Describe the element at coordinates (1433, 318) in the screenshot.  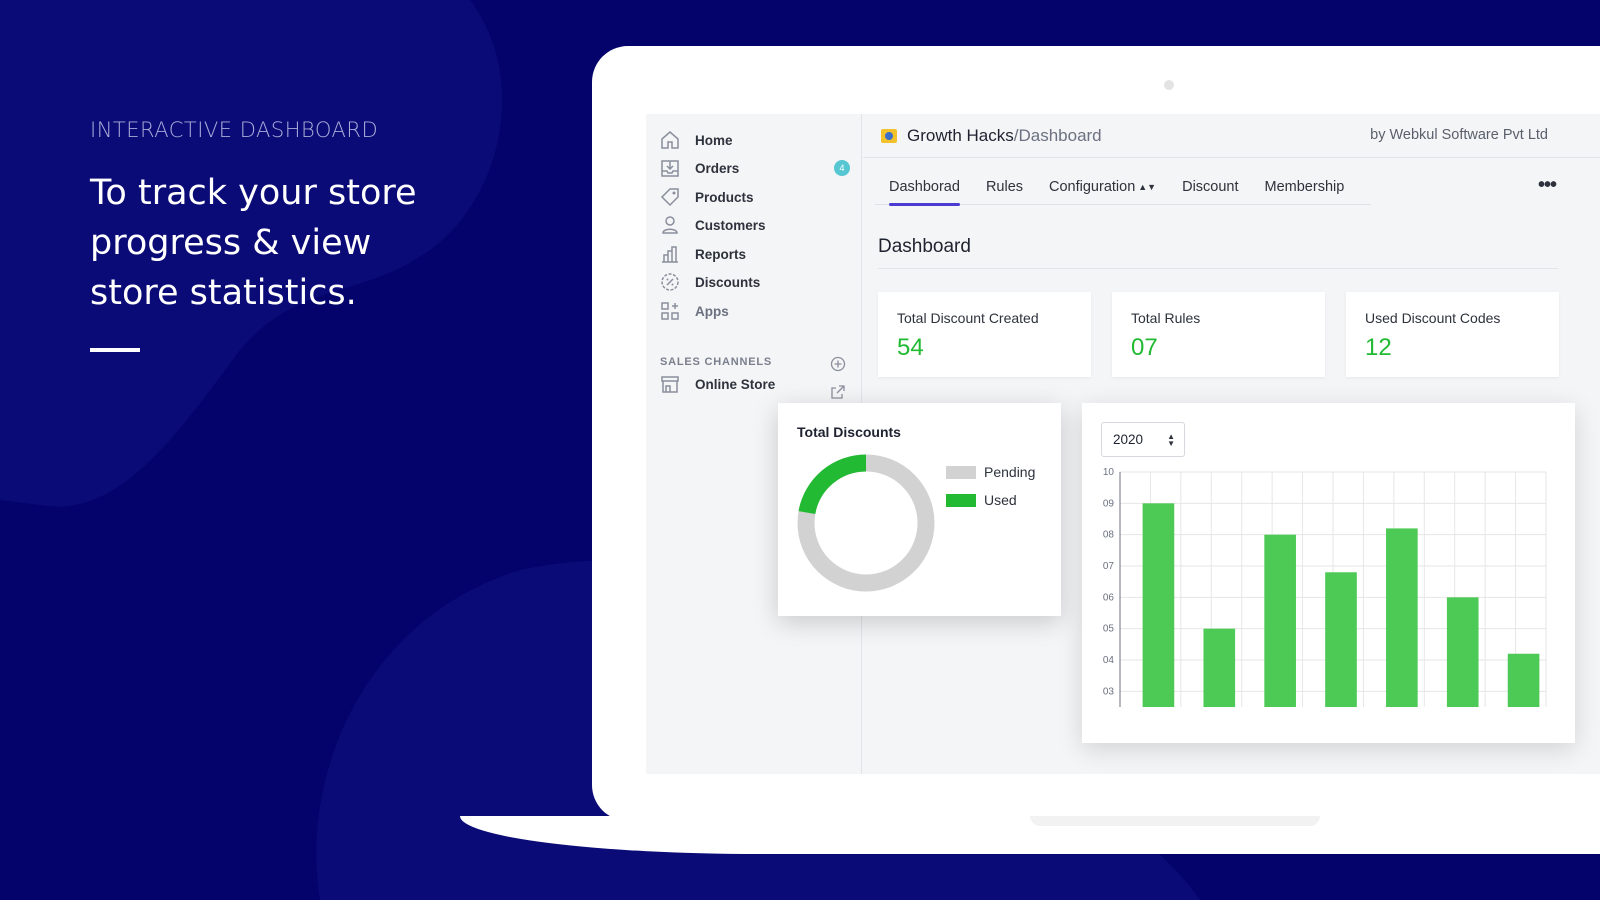
I see `stat-label: Used Discount Codes` at that location.